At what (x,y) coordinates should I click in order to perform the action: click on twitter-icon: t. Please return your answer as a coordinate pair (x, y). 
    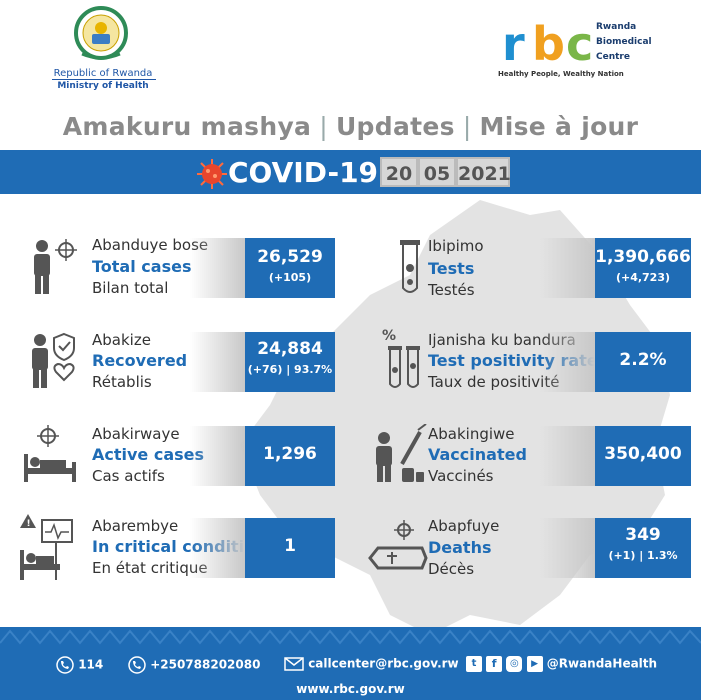
    Looking at the image, I should click on (474, 664).